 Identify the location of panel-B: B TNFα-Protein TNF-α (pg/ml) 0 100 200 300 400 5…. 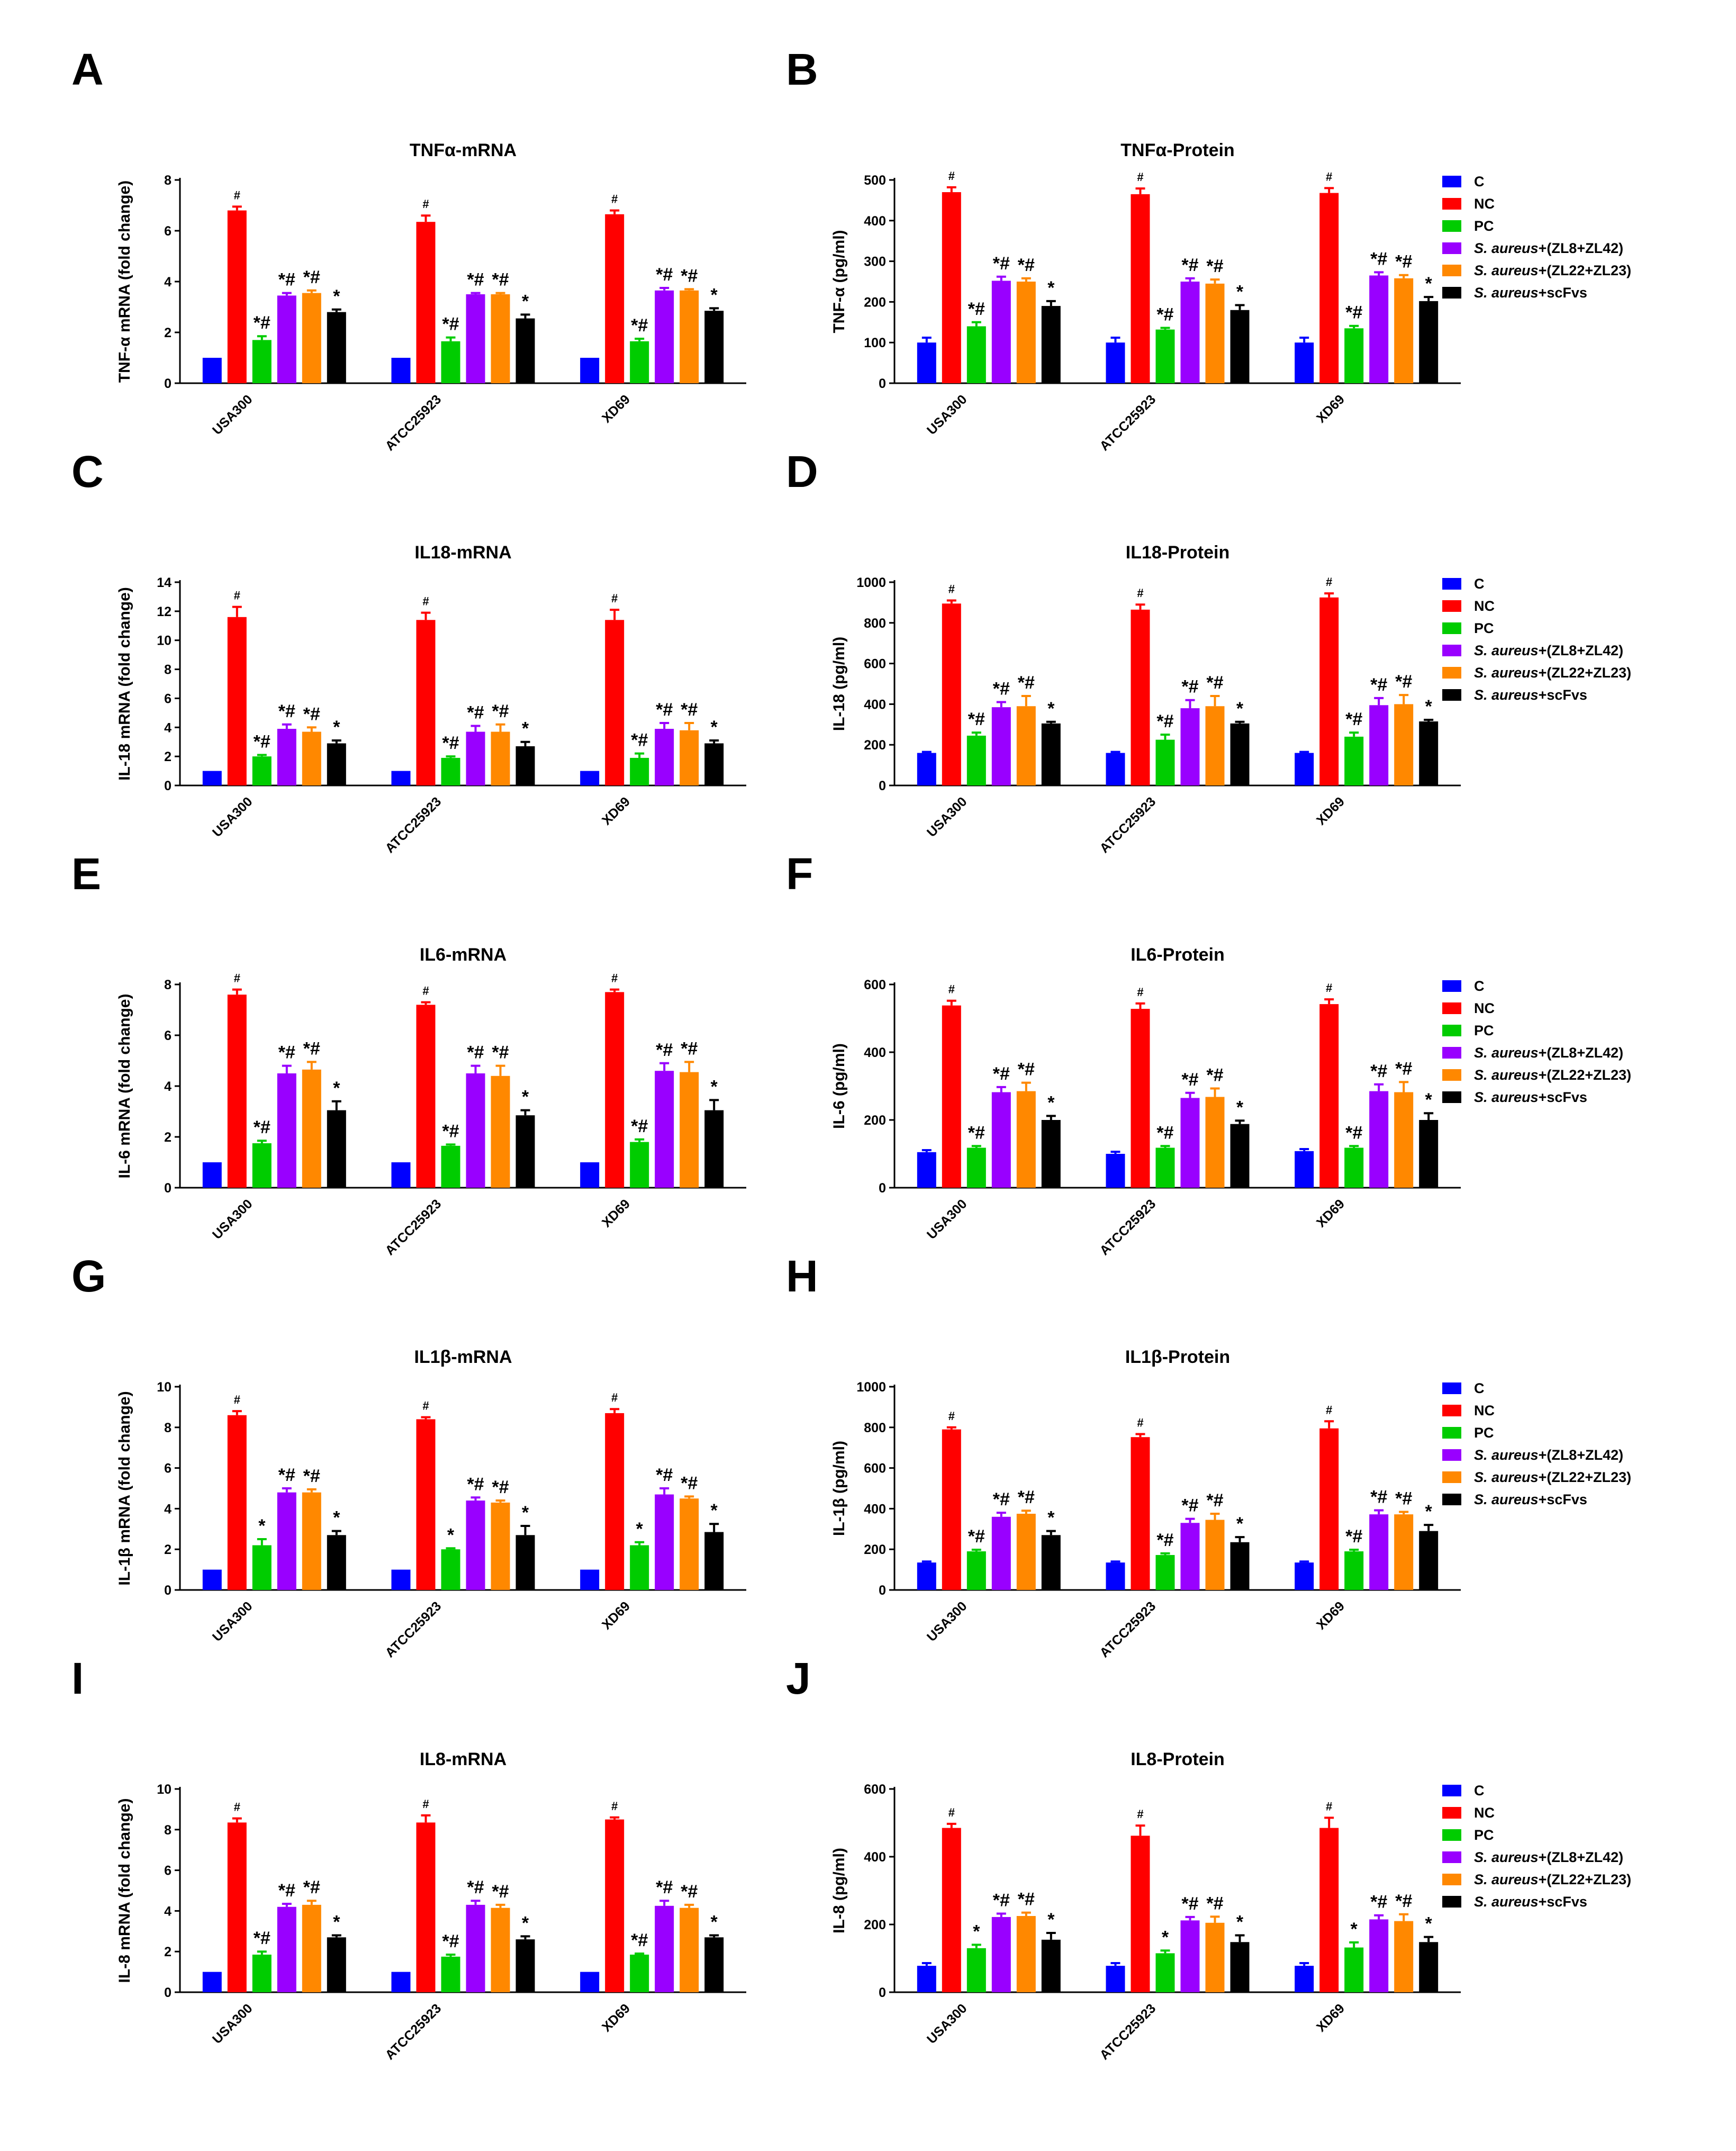
(1124, 249).